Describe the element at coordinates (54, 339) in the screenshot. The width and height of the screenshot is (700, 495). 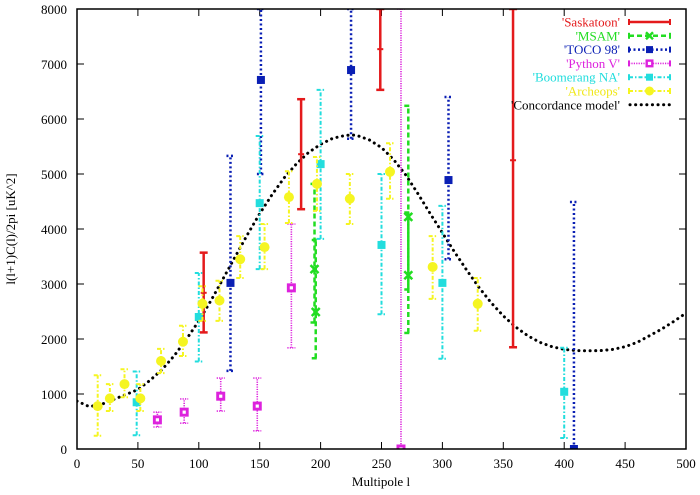
I see `y-tick-label: 2000` at that location.